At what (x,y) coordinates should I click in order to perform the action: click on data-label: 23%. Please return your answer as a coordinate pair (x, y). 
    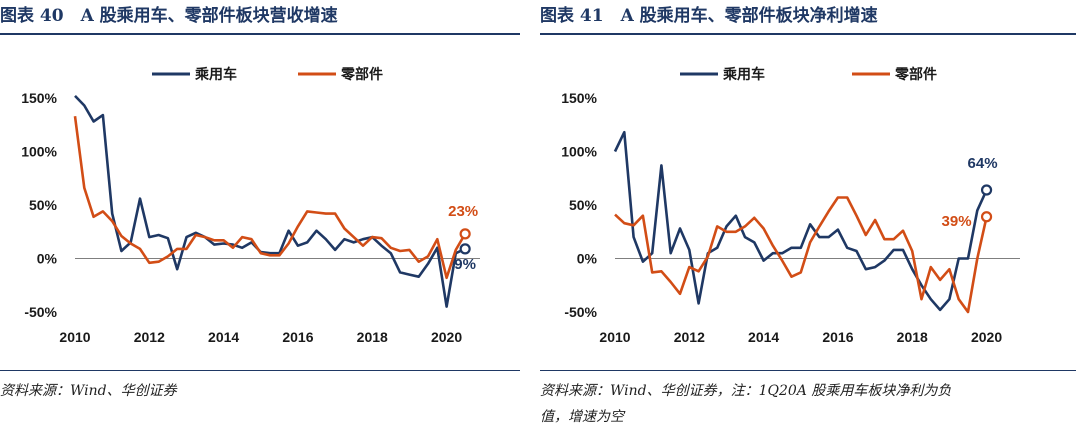
    Looking at the image, I should click on (463, 211).